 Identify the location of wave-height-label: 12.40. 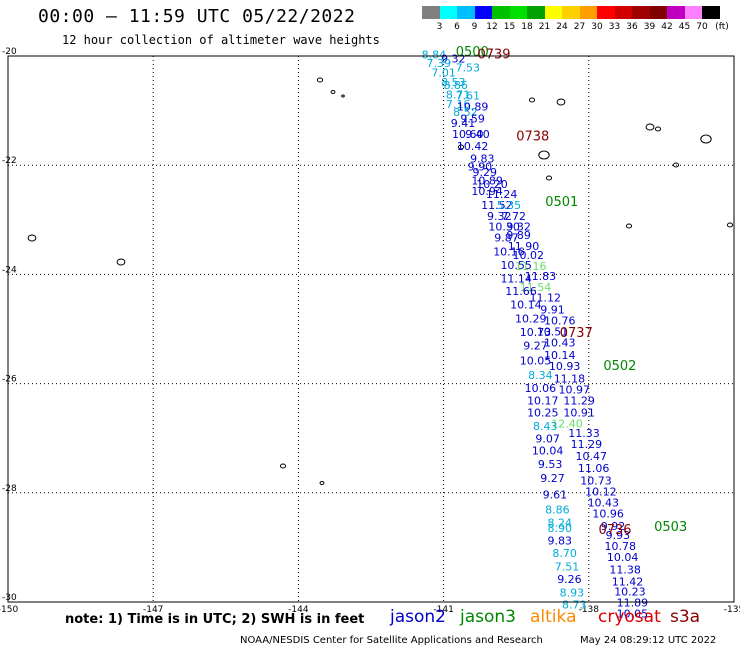
(567, 423).